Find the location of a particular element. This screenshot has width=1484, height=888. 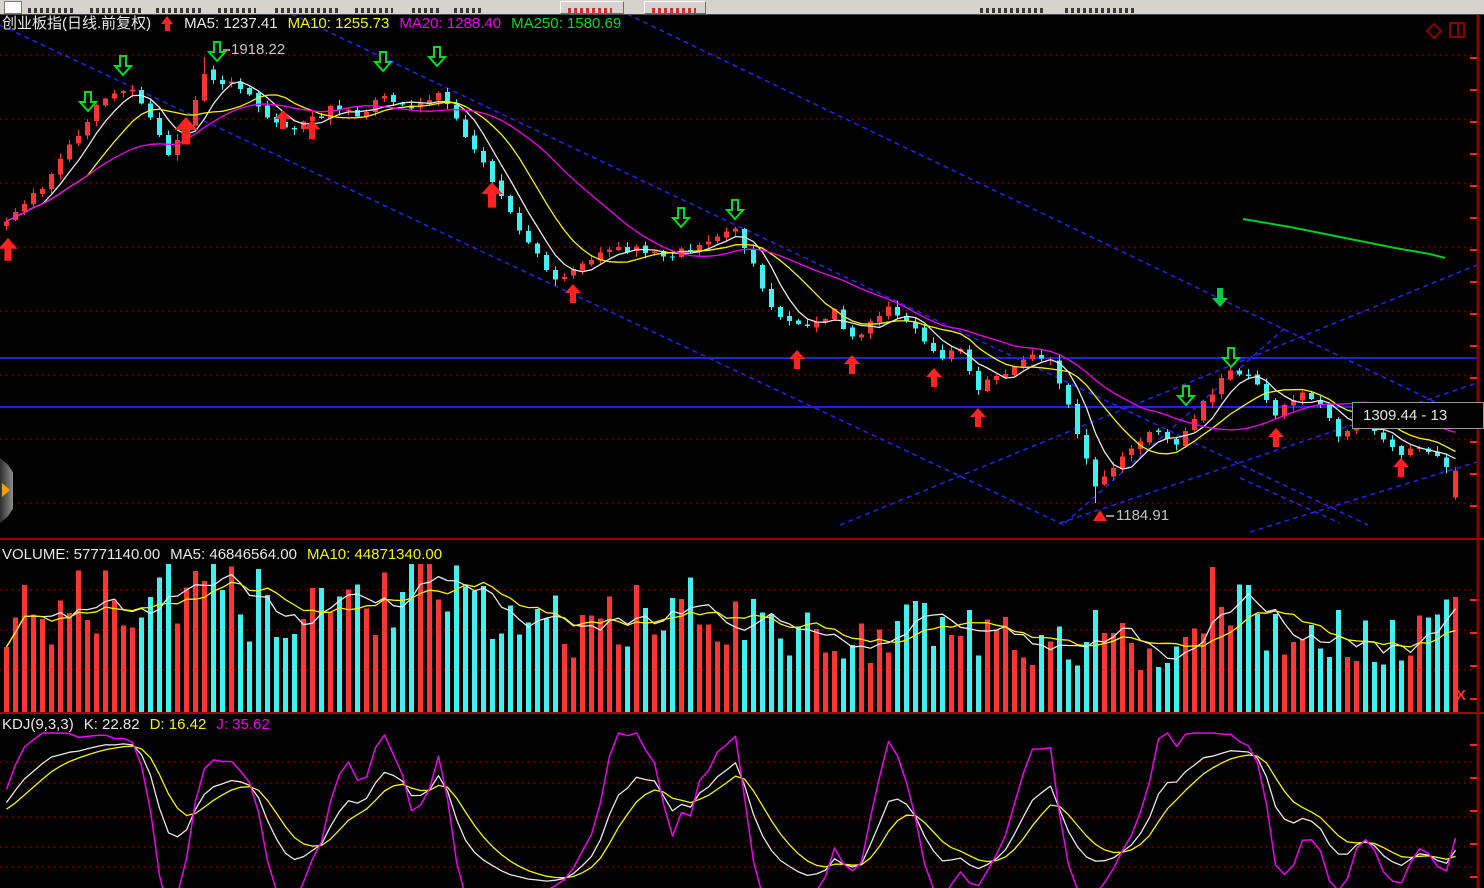

expand-arrow-icon is located at coordinates (6, 490).